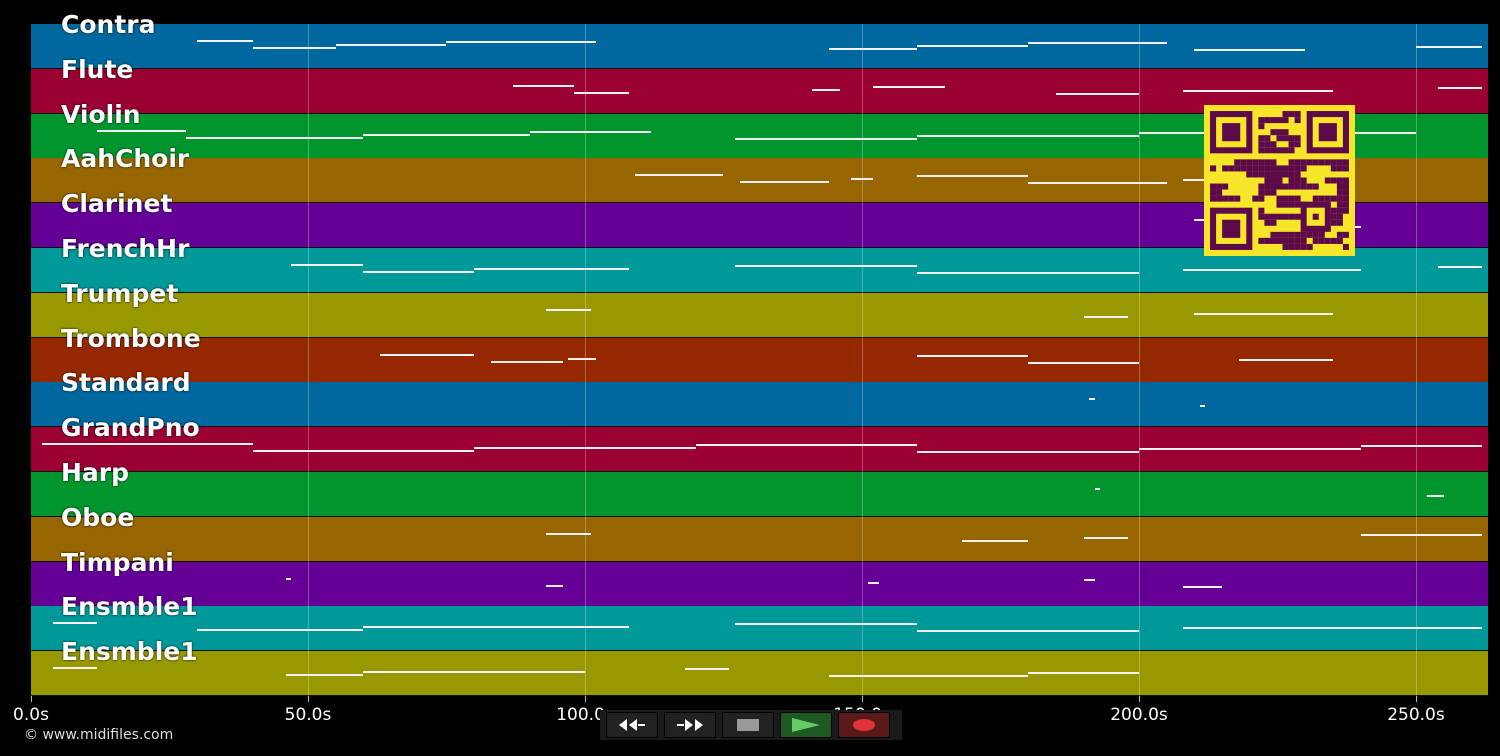 The width and height of the screenshot is (1500, 756). Describe the element at coordinates (308, 715) in the screenshot. I see `tick-label: 50.0s` at that location.